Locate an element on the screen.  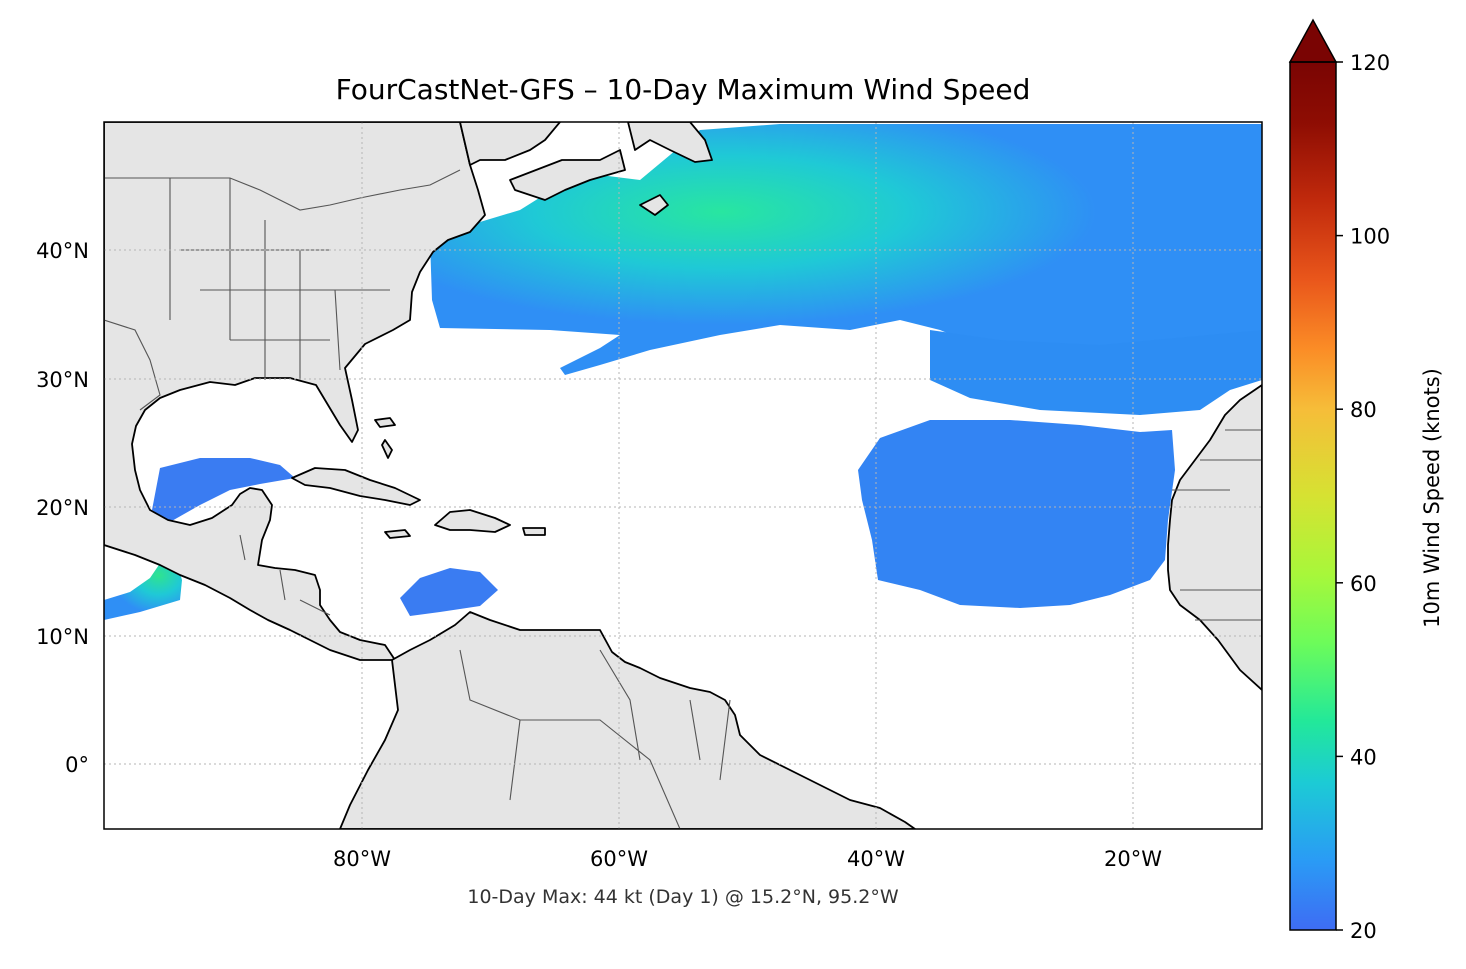
south-america-borders is located at coordinates (595, 739).